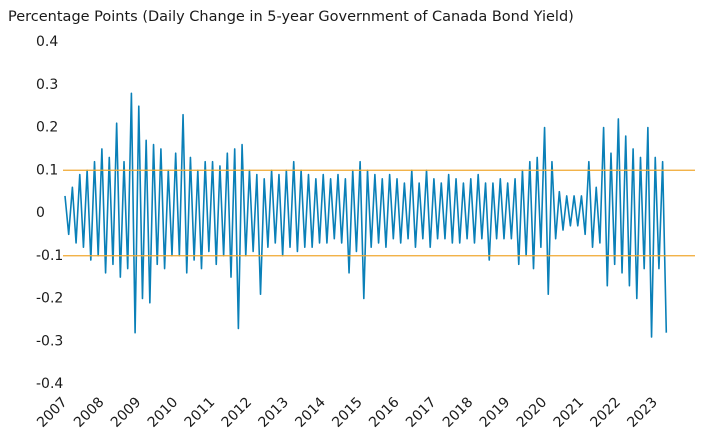 This screenshot has width=703, height=430. What do you see at coordinates (532, 412) in the screenshot?
I see `x-tick-label: 2020` at bounding box center [532, 412].